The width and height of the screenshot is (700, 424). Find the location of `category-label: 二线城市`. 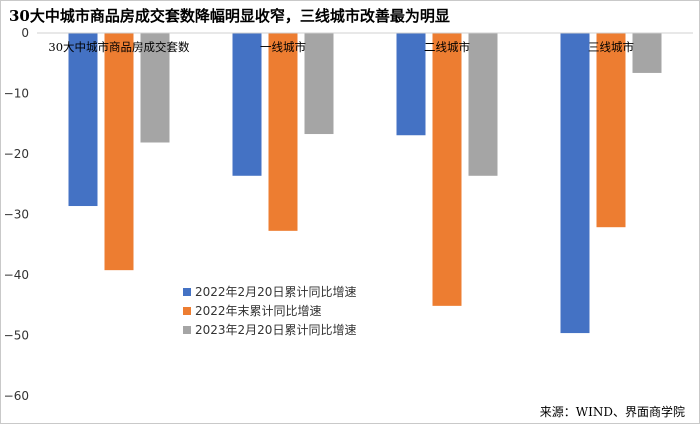

category-label: 二线城市 is located at coordinates (447, 47).